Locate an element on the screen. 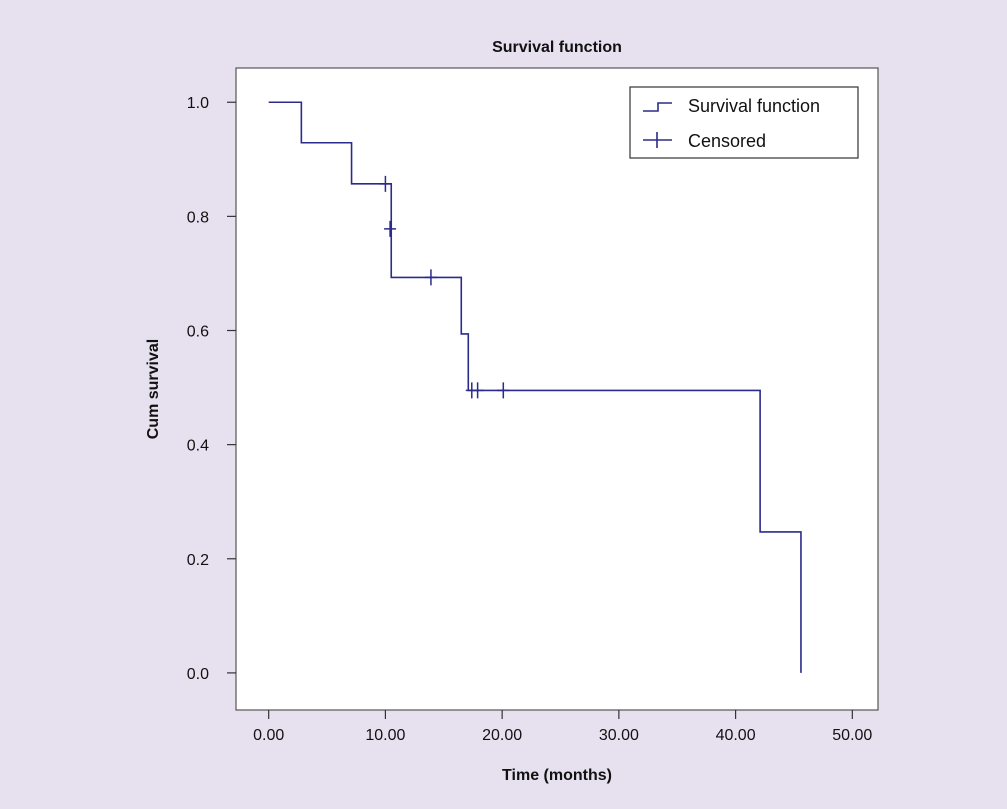 The width and height of the screenshot is (1007, 809). x-tick-label: 0.00 is located at coordinates (268, 735).